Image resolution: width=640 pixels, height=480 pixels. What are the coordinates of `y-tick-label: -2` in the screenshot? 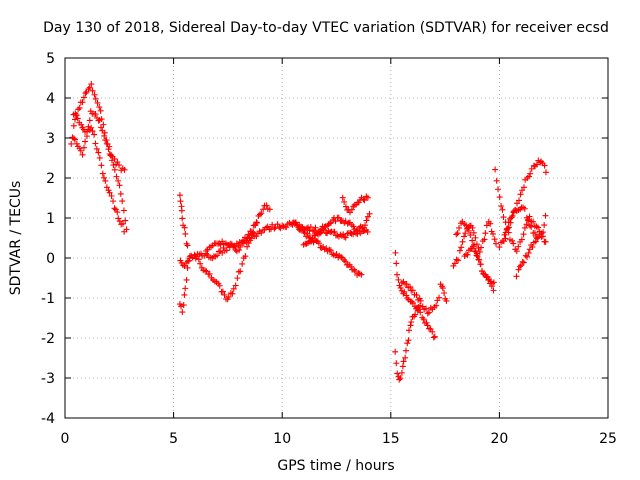 It's located at (48, 339).